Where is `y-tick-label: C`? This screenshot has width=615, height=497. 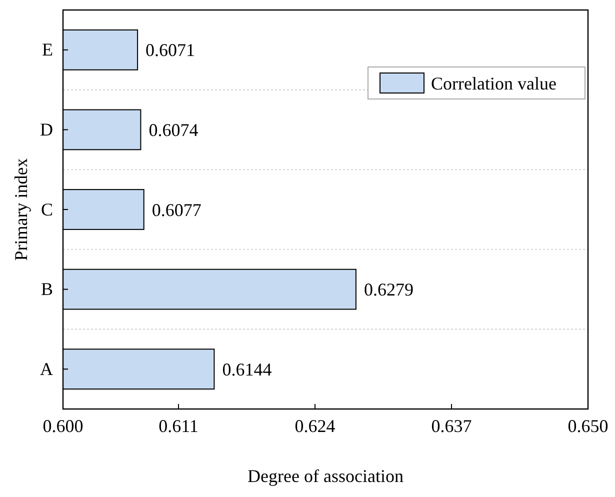 y-tick-label: C is located at coordinates (46, 209).